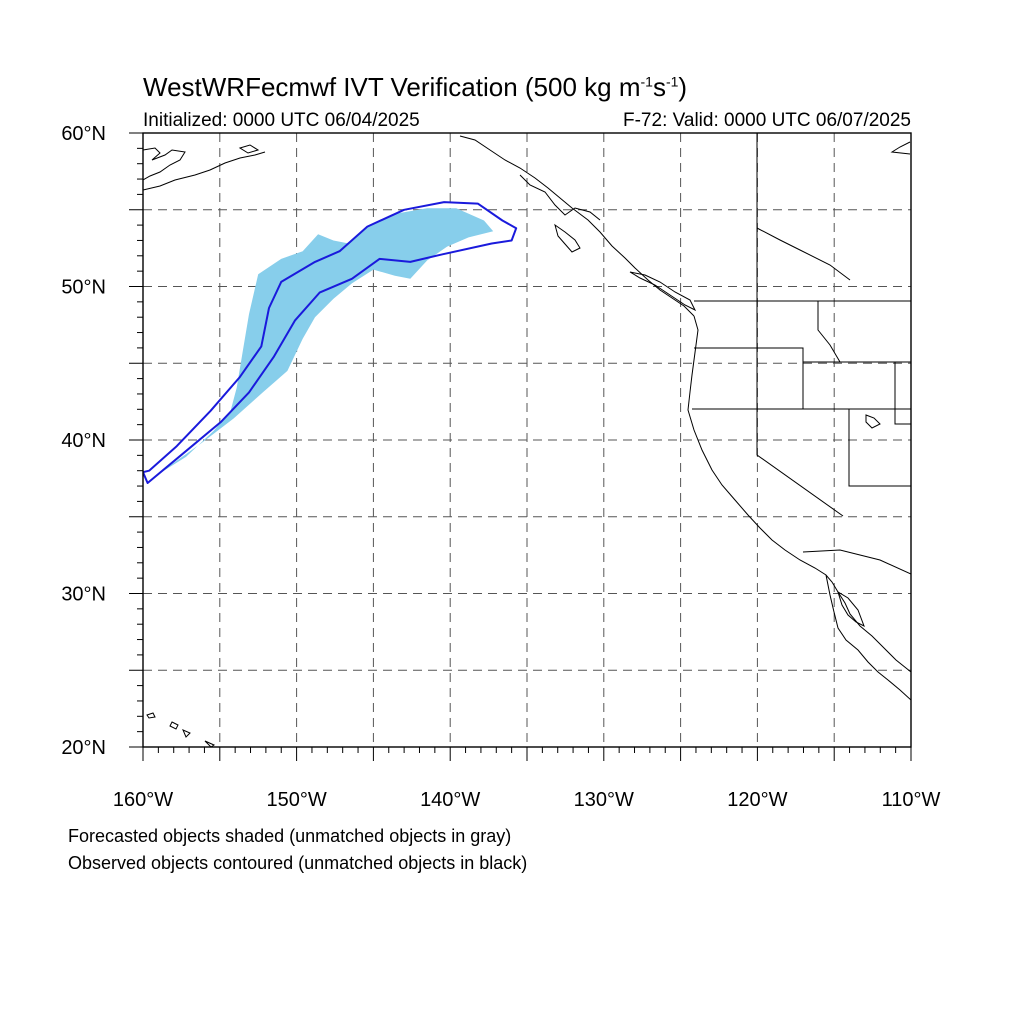 Image resolution: width=1024 pixels, height=1024 pixels. Describe the element at coordinates (83, 134) in the screenshot. I see `lat-tick-label: 60°N` at that location.